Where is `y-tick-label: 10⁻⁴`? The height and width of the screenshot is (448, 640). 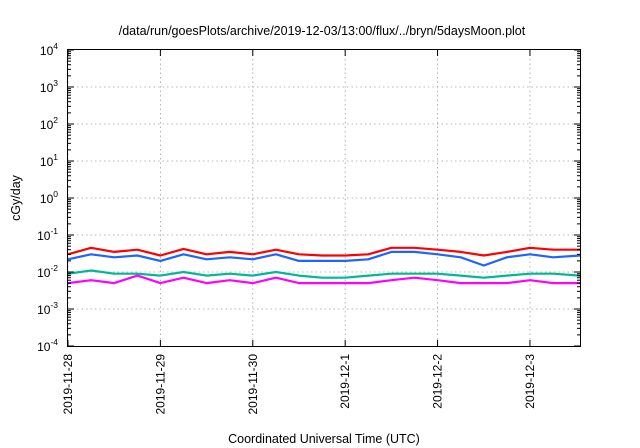
y-tick-label: 10⁻⁴ is located at coordinates (47, 345).